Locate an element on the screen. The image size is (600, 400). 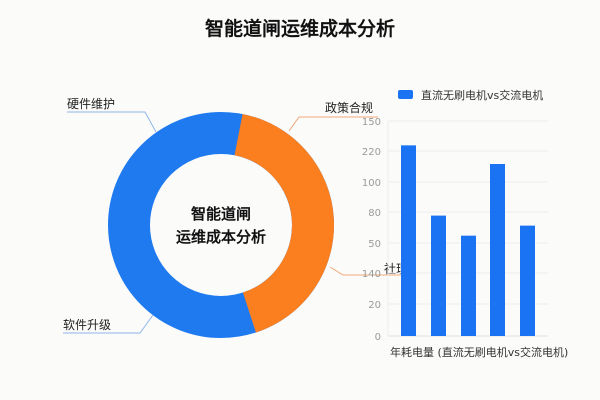
legend-label: 直流无刷电机vs交流电机 is located at coordinates (482, 95).